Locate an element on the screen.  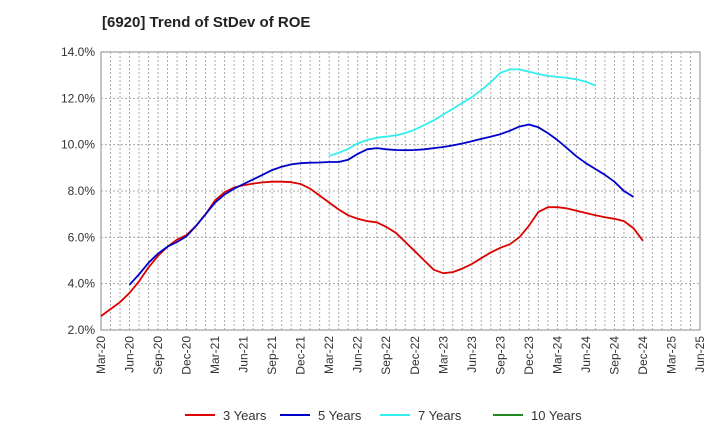
y-tick-label: 6.0% is located at coordinates (82, 237).